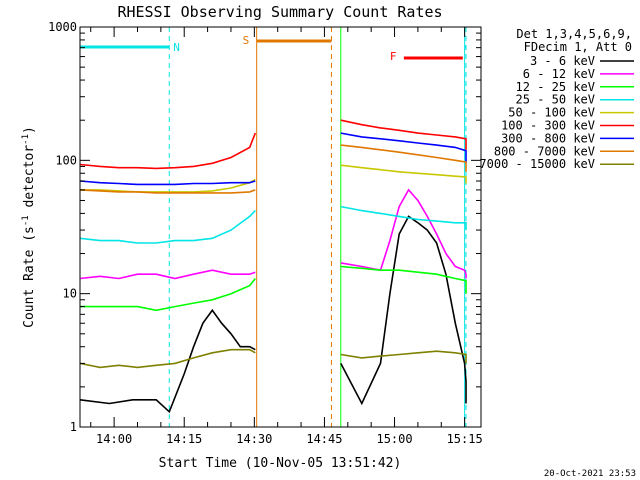  What do you see at coordinates (29, 130) in the screenshot?
I see `y-label-end: )` at bounding box center [29, 130].